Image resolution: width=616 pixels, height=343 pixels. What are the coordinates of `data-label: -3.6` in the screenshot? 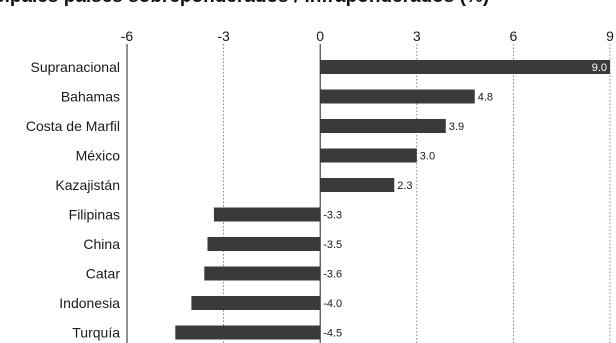 It's located at (332, 275).